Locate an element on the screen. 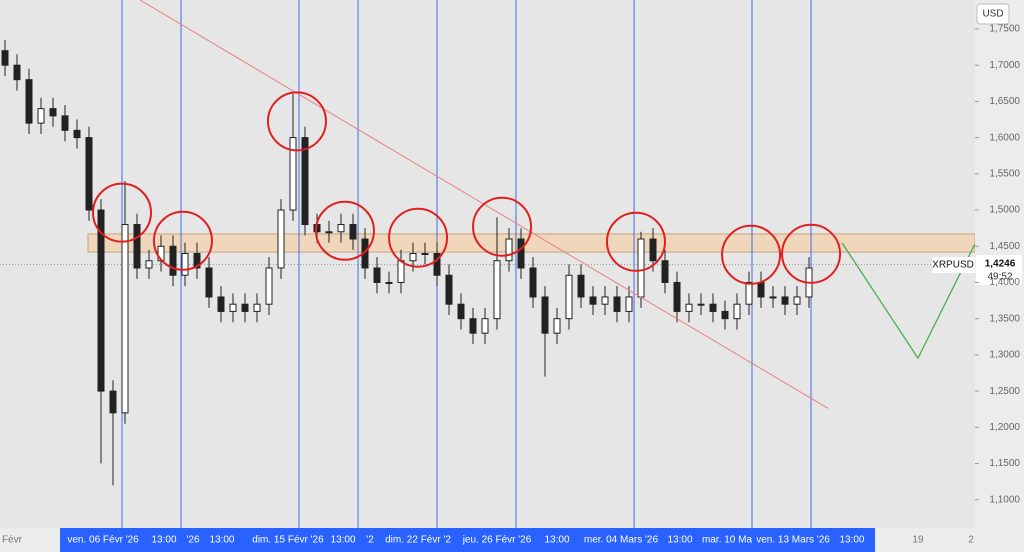 The image size is (1024, 552). last-price-box is located at coordinates (999, 270).